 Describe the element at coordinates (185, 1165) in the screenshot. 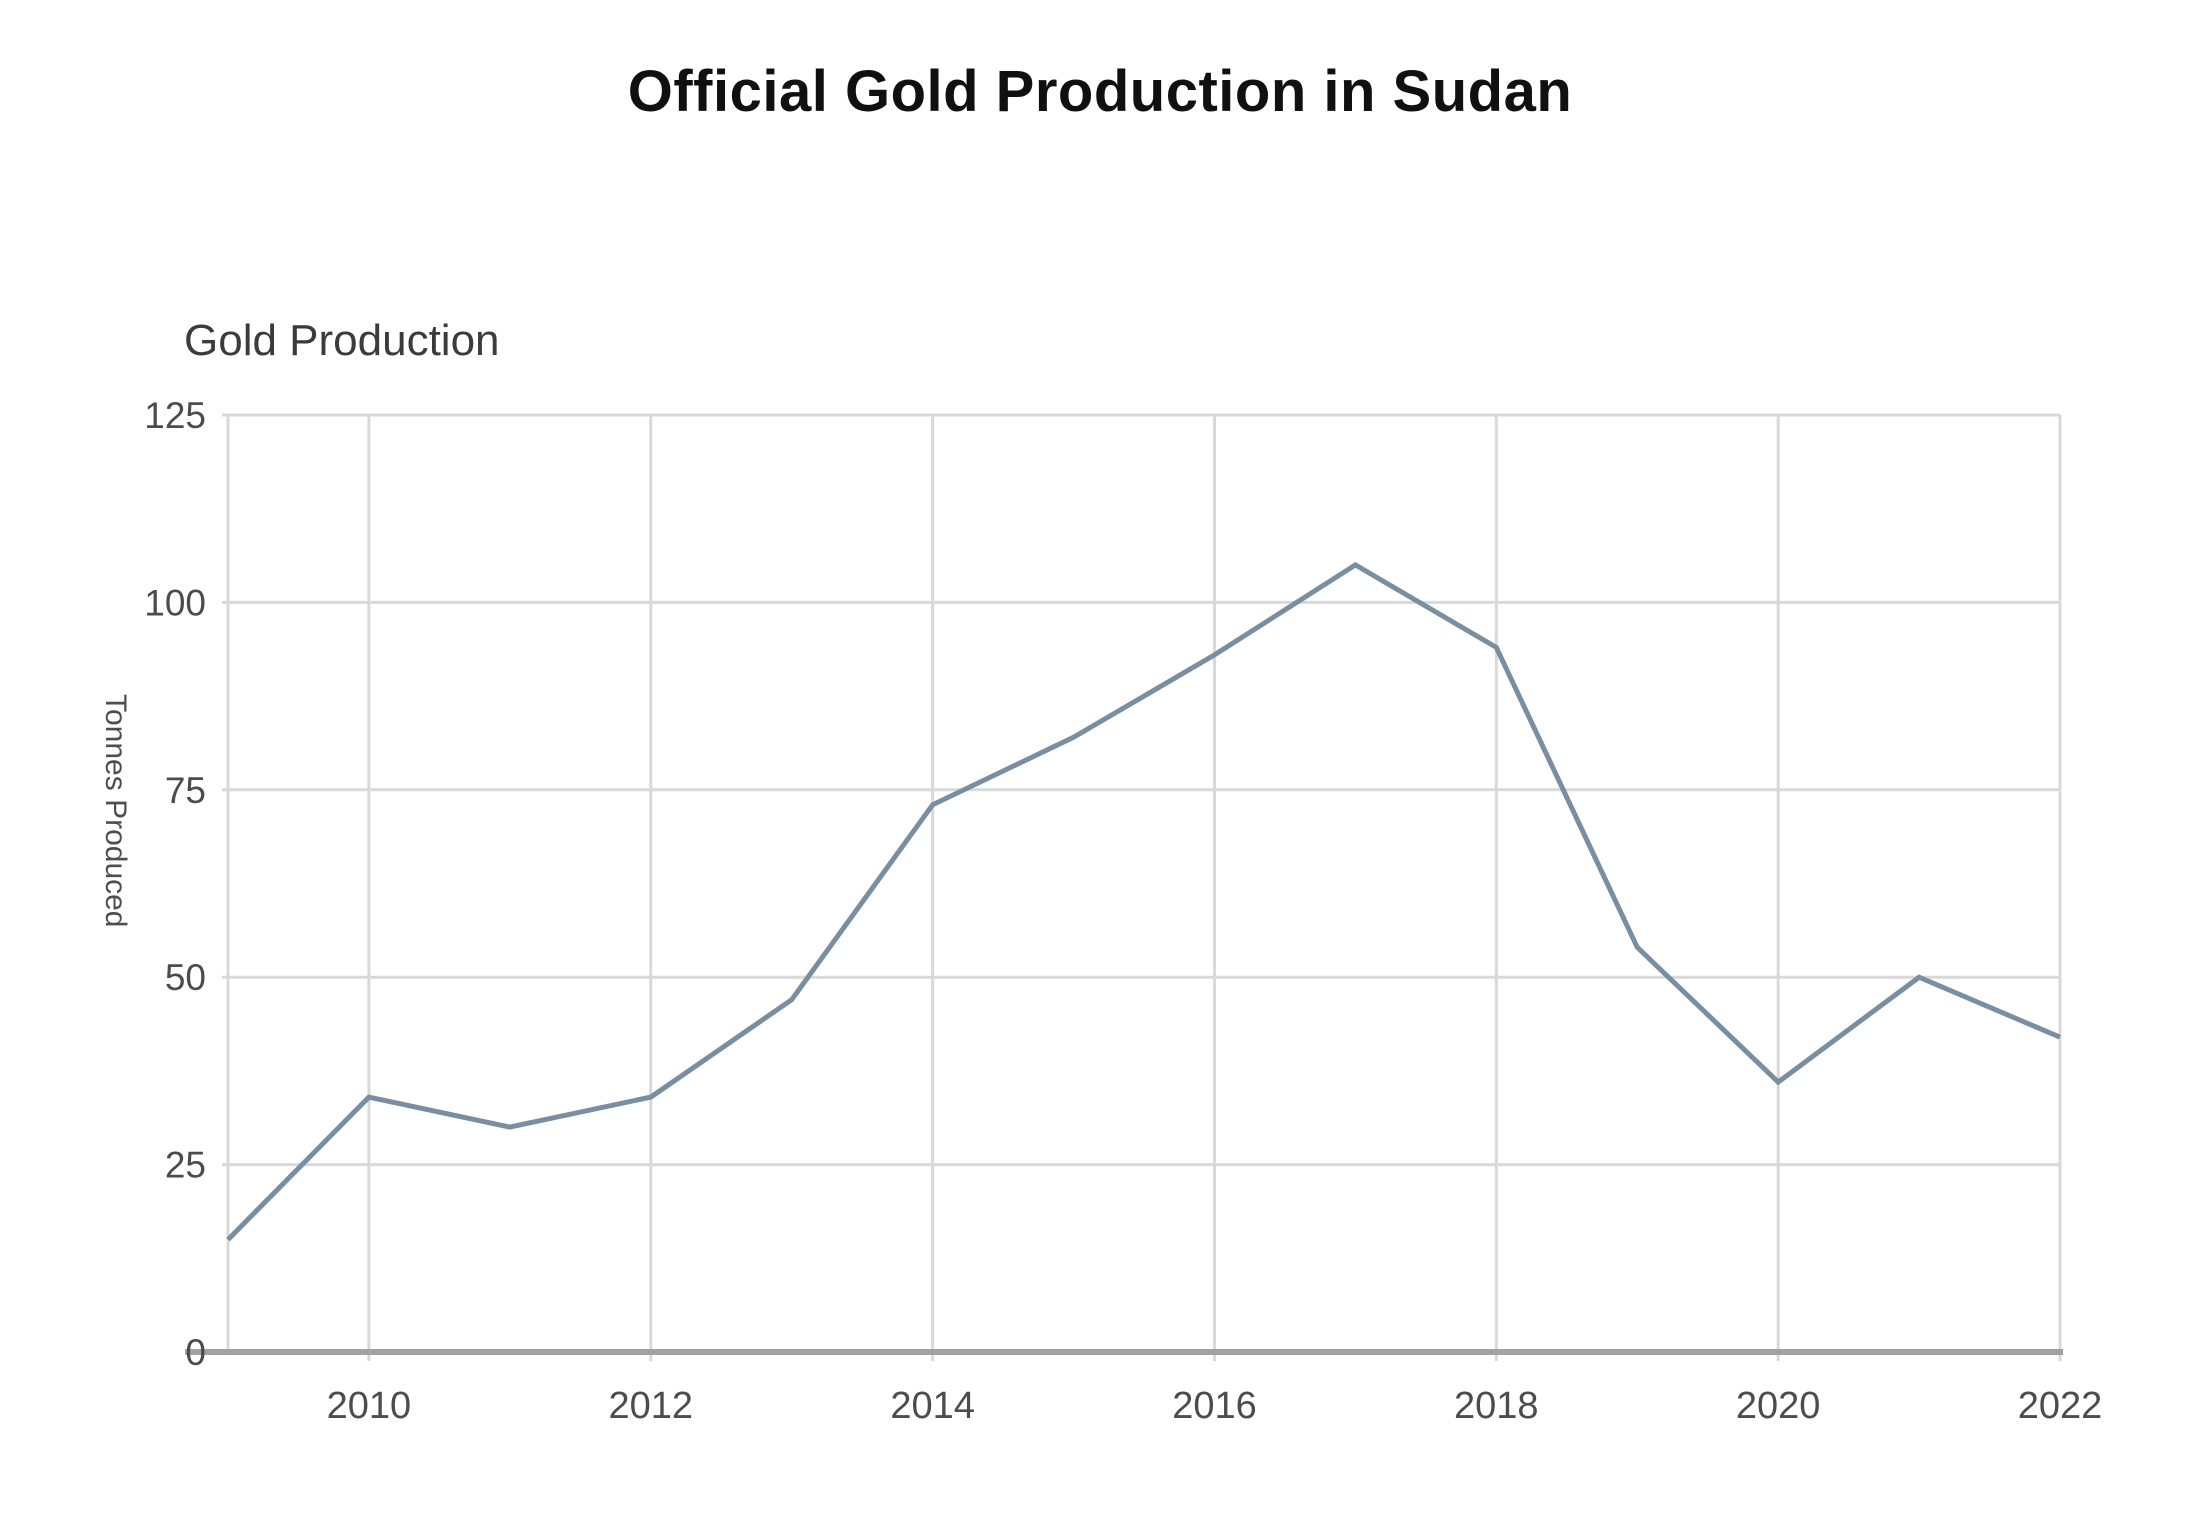

I see `y-tick-label-25: 25` at that location.